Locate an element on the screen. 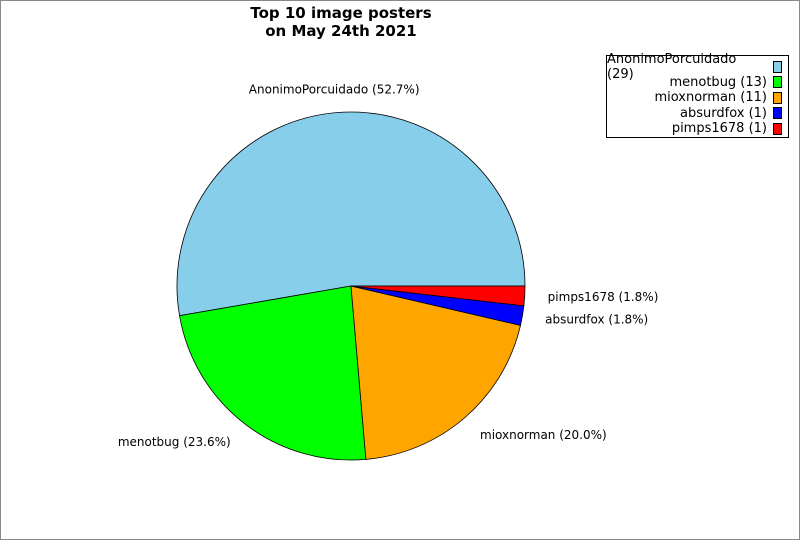 Image resolution: width=800 pixels, height=540 pixels. slice-label-menotbug: menotbug (23.6%) is located at coordinates (174, 442).